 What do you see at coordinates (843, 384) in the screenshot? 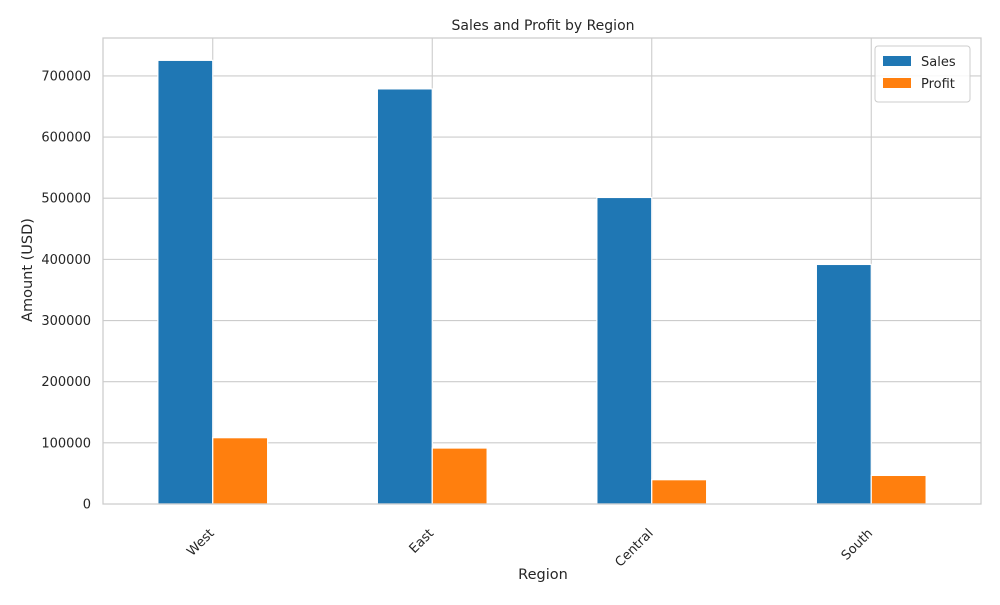
I see `bar-sales-south` at bounding box center [843, 384].